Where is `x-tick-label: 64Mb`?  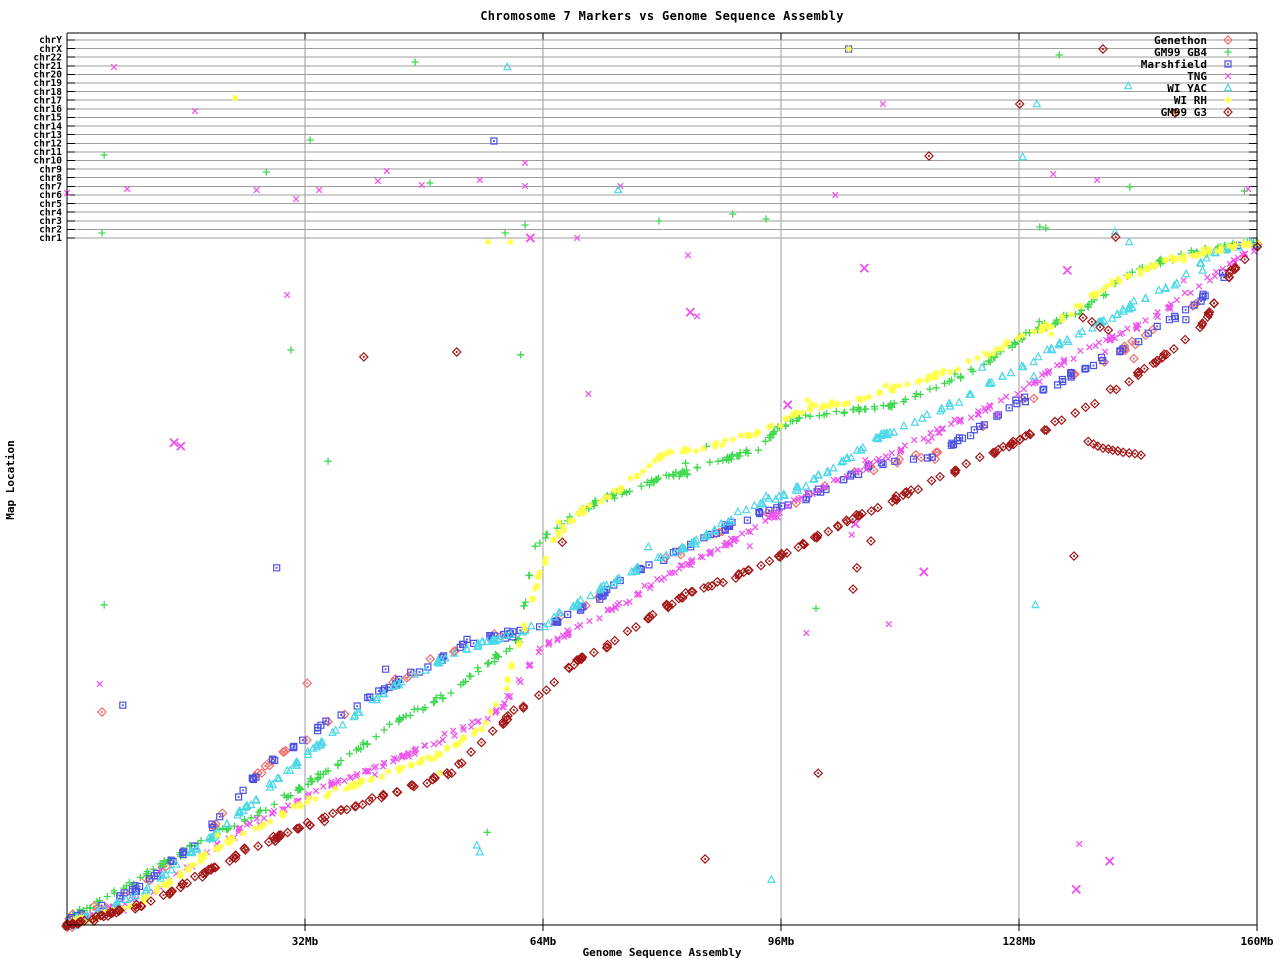 x-tick-label: 64Mb is located at coordinates (543, 941).